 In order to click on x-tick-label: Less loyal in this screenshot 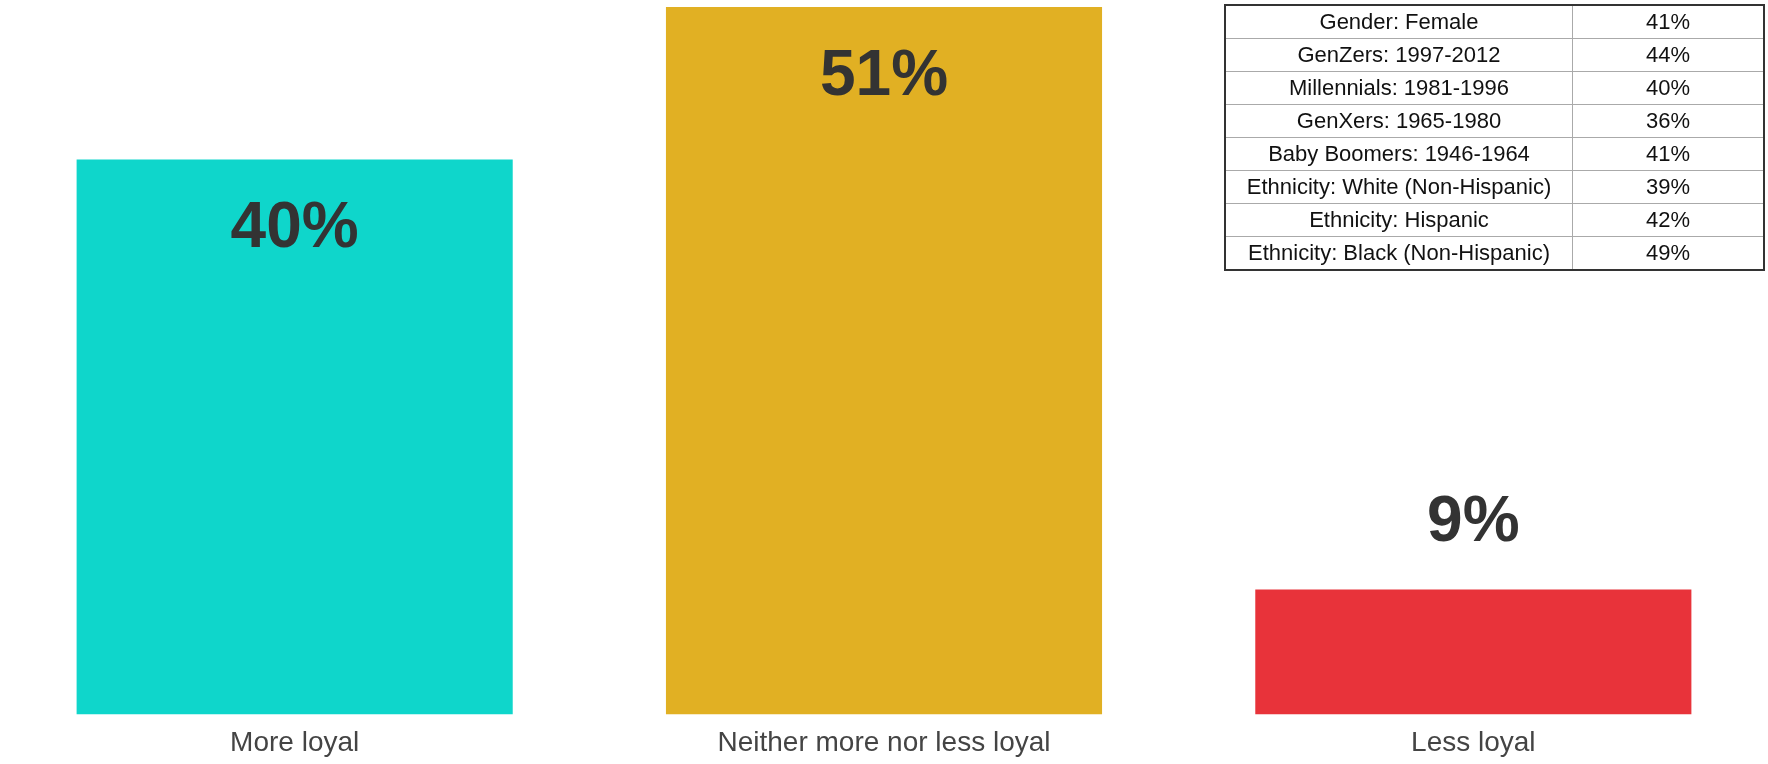, I will do `click(1473, 741)`.